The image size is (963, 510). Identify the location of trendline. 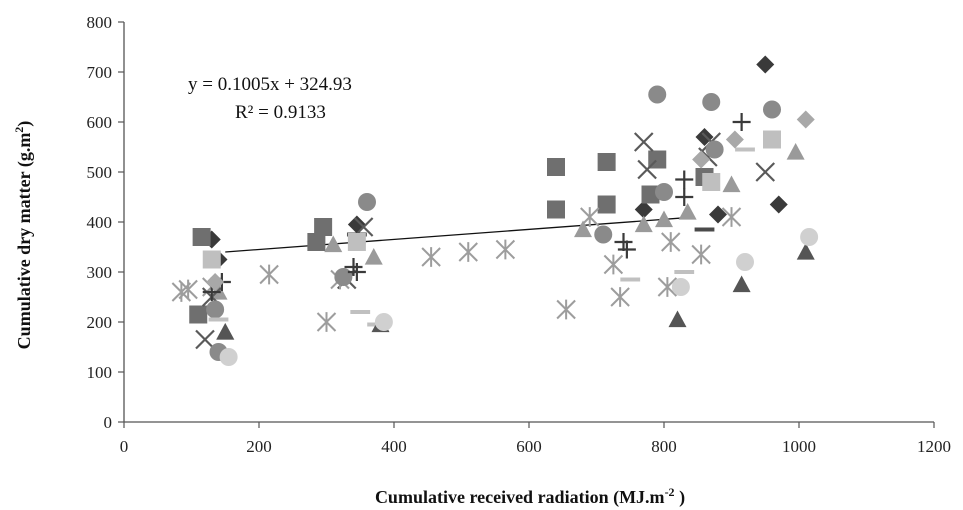
(456, 234).